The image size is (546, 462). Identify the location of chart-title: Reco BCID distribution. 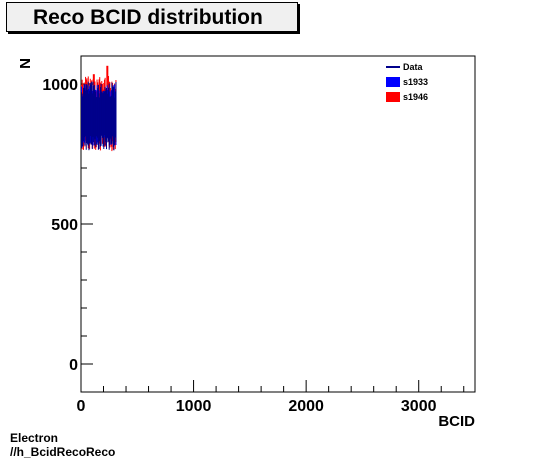
(152, 17).